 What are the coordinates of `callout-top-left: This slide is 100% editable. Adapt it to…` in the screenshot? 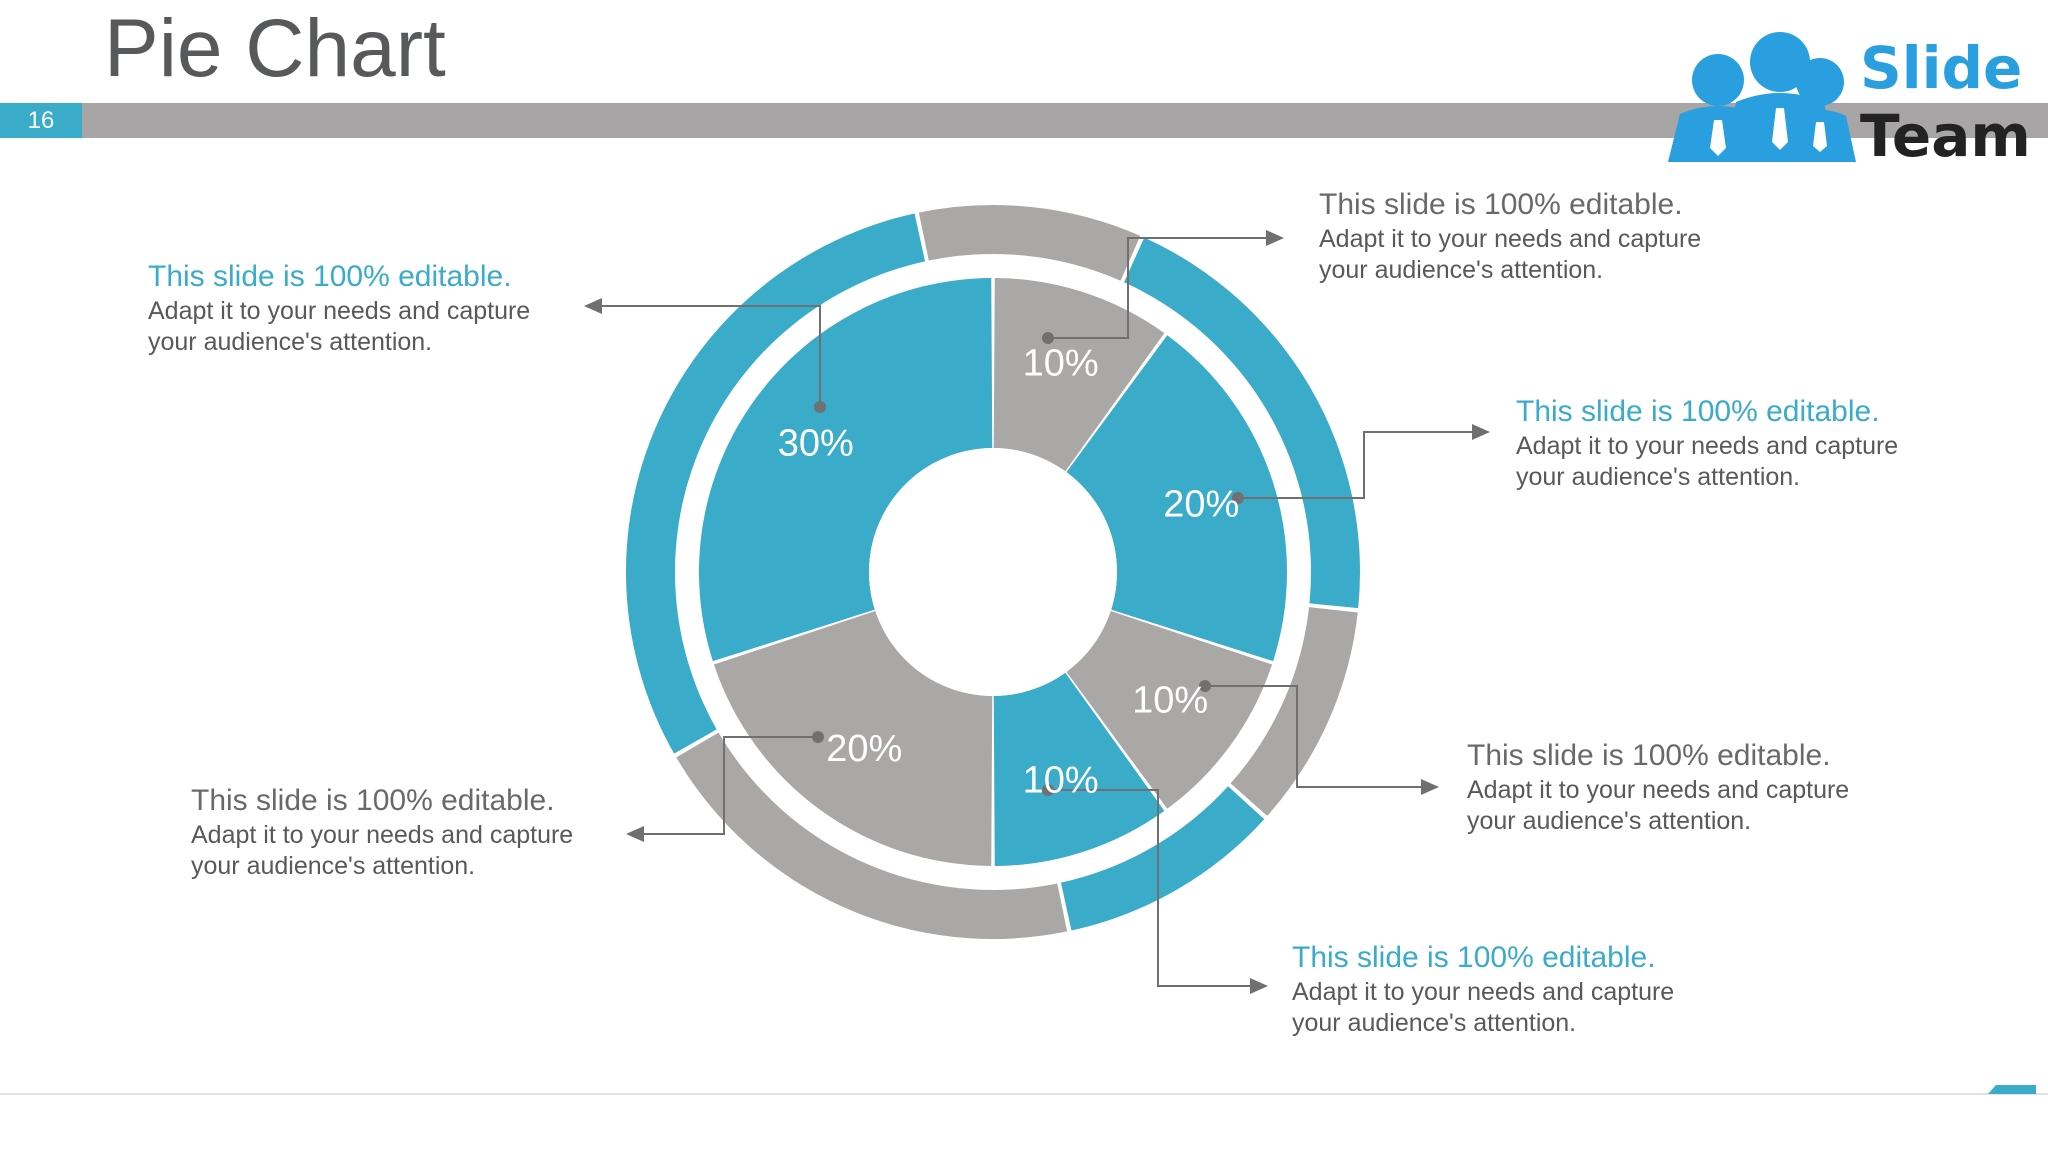 It's located at (339, 308).